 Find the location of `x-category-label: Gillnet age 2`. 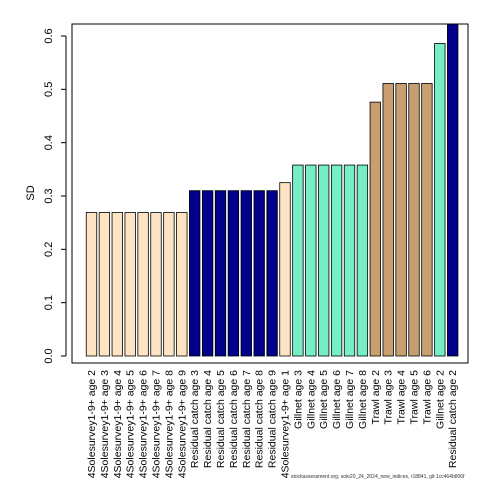

x-category-label: Gillnet age 2 is located at coordinates (440, 399).